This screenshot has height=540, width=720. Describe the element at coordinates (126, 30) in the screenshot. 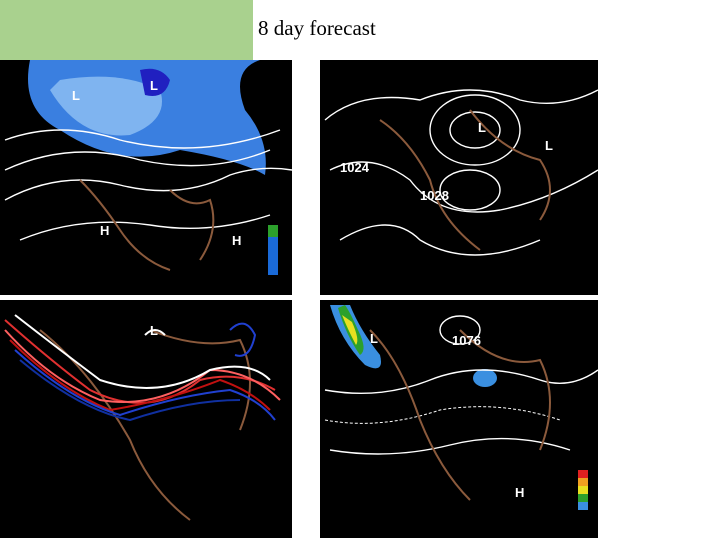

I see `title-band` at that location.